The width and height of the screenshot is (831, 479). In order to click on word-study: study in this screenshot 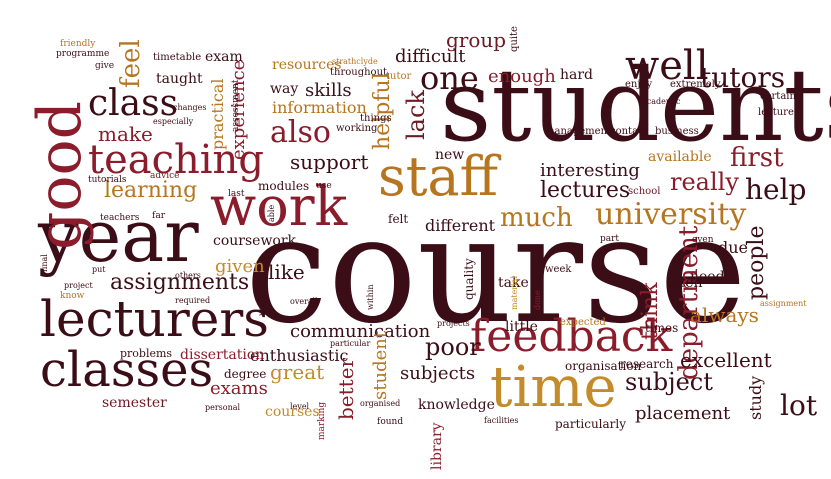, I will do `click(755, 397)`.